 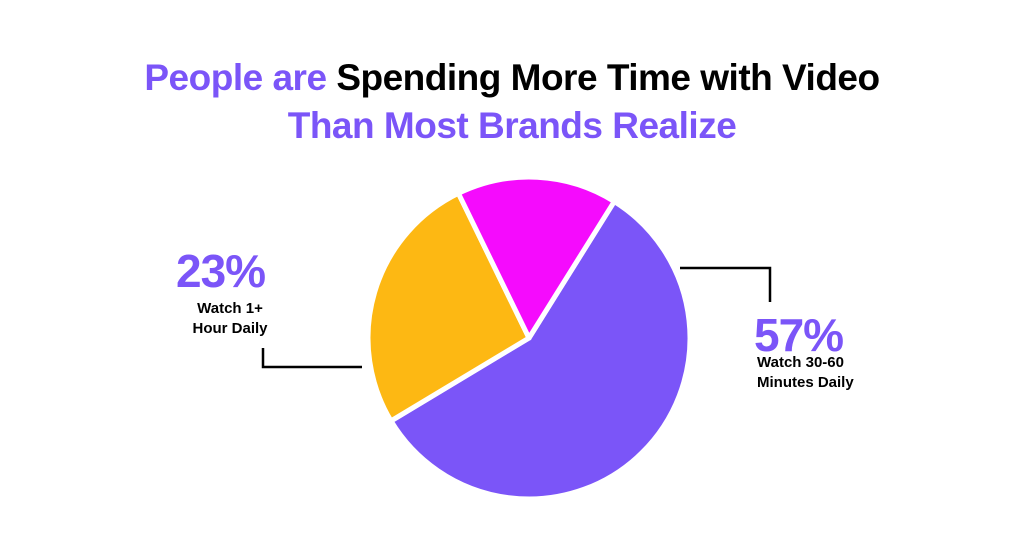 What do you see at coordinates (608, 77) in the screenshot?
I see `title-main: Spending More Time with Video` at bounding box center [608, 77].